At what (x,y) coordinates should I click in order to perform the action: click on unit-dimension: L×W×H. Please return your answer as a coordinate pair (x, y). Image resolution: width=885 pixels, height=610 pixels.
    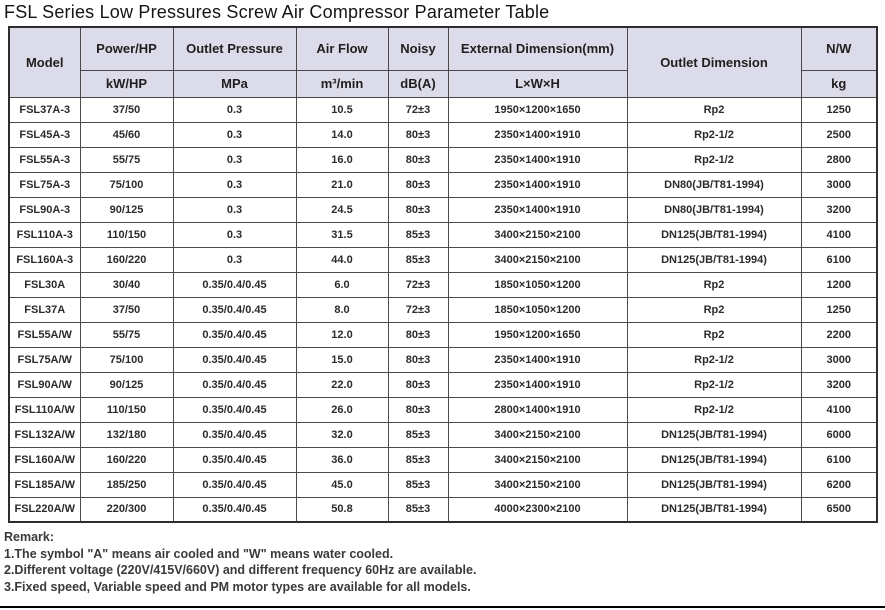
    Looking at the image, I should click on (537, 83).